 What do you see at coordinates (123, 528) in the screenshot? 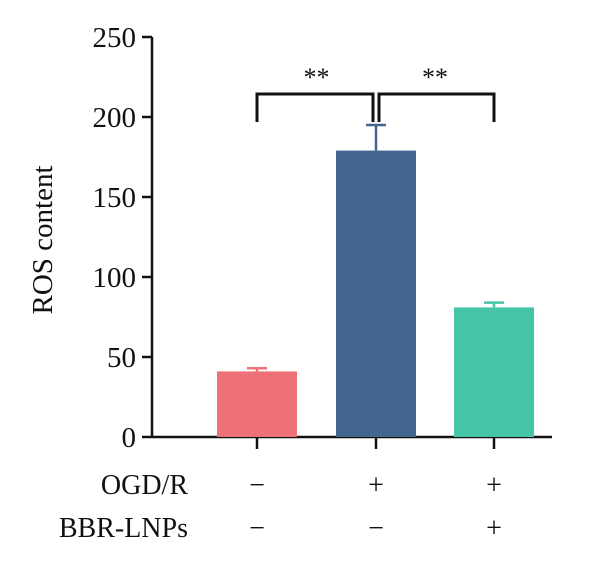
I see `condition-label-2: BBR-LNPs` at bounding box center [123, 528].